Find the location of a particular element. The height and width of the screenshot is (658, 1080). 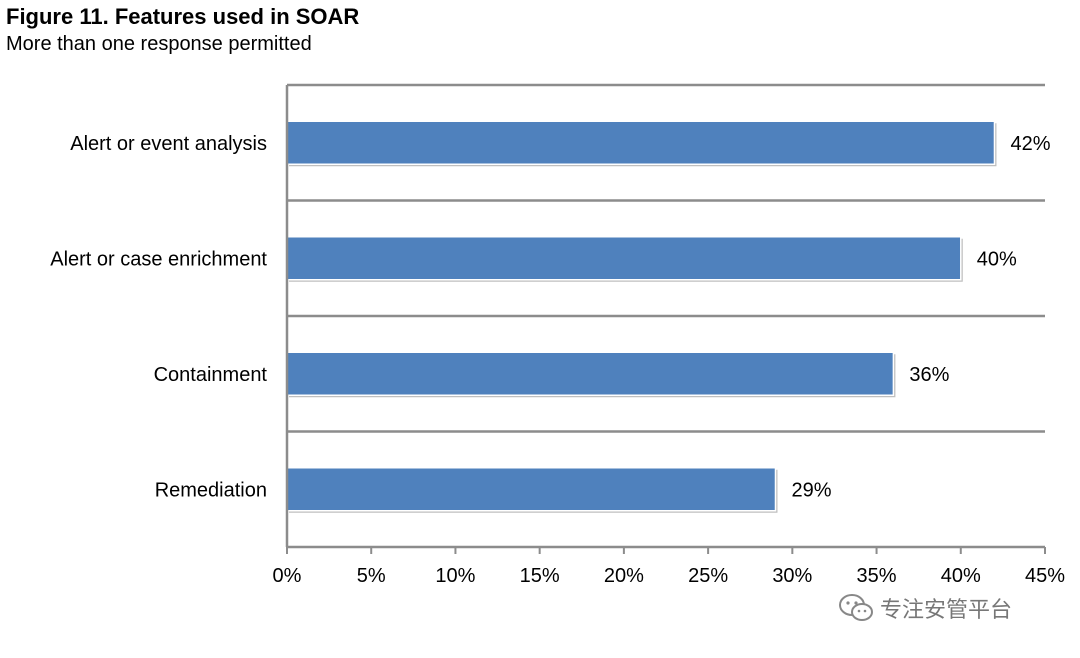

x-tick-label: 45% is located at coordinates (1045, 576).